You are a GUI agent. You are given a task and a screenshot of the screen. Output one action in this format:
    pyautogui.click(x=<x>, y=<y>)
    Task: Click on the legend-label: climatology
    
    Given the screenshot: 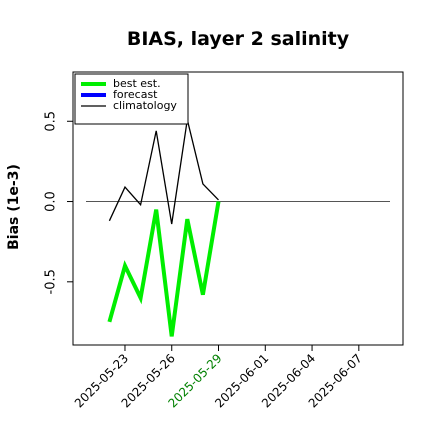 What is the action you would take?
    pyautogui.click(x=145, y=105)
    